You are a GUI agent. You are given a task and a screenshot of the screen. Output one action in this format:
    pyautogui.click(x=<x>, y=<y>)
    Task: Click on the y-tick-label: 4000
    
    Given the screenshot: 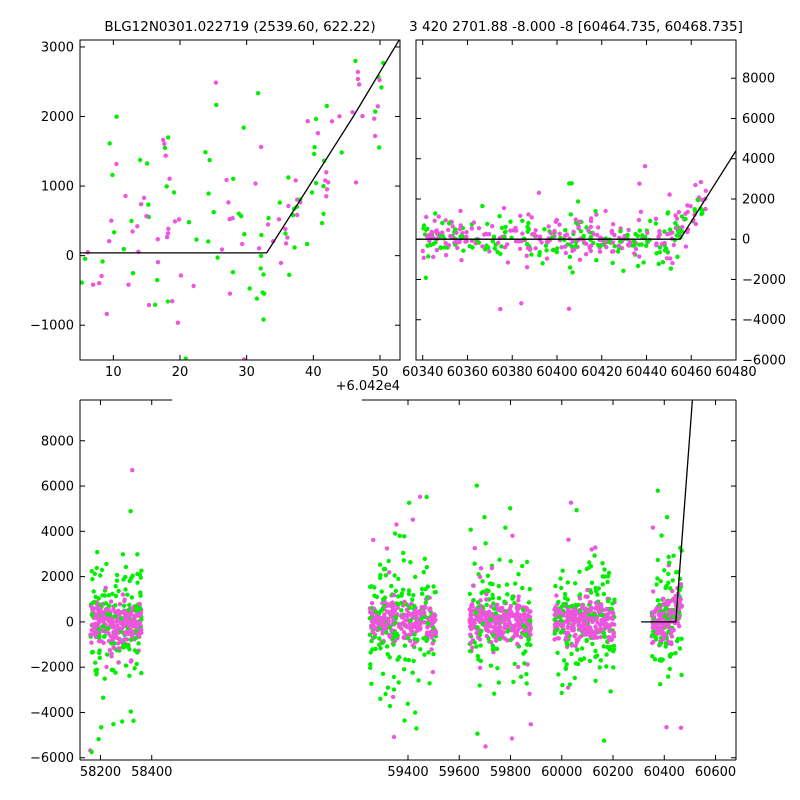 What is the action you would take?
    pyautogui.click(x=758, y=159)
    